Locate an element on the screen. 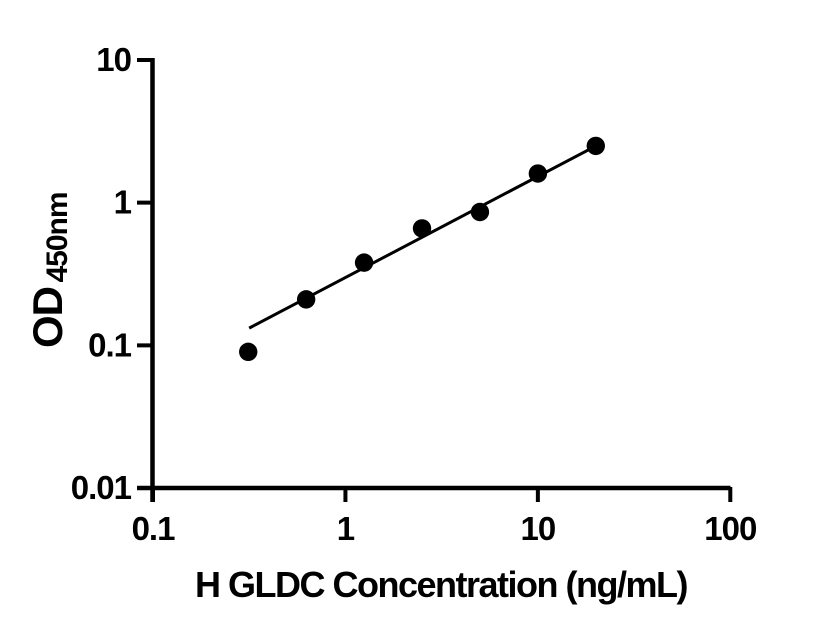  x-tick-label: 10 is located at coordinates (538, 528).